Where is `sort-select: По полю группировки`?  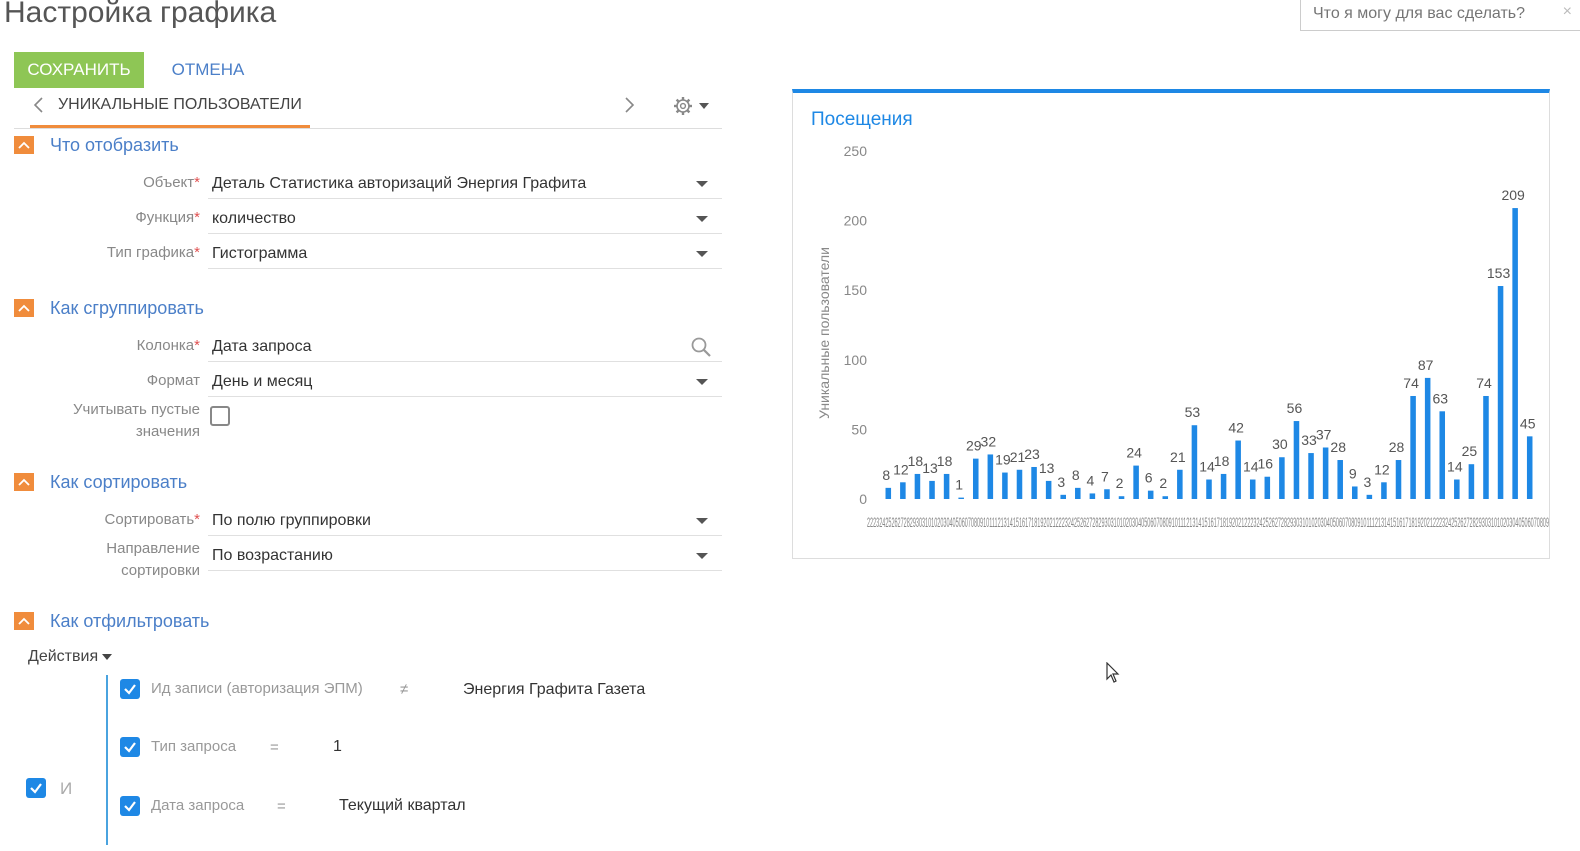 sort-select: По полю группировки is located at coordinates (465, 521).